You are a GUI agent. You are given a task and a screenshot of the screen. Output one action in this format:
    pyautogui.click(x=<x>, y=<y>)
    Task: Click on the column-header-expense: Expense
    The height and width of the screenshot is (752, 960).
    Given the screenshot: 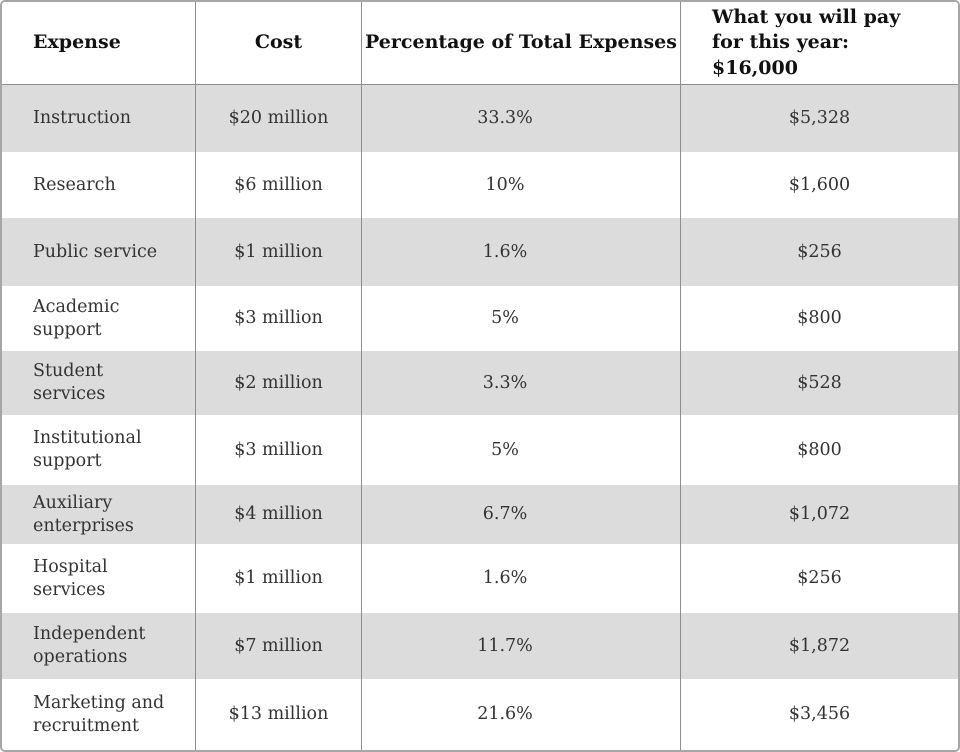 What is the action you would take?
    pyautogui.click(x=99, y=43)
    